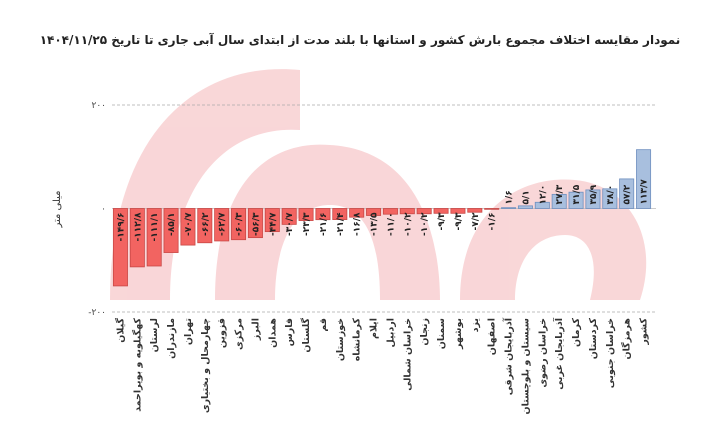 The height and width of the screenshot is (441, 720). Describe the element at coordinates (610, 353) in the screenshot. I see `x-tick-label: خراسان جنوبی` at that location.